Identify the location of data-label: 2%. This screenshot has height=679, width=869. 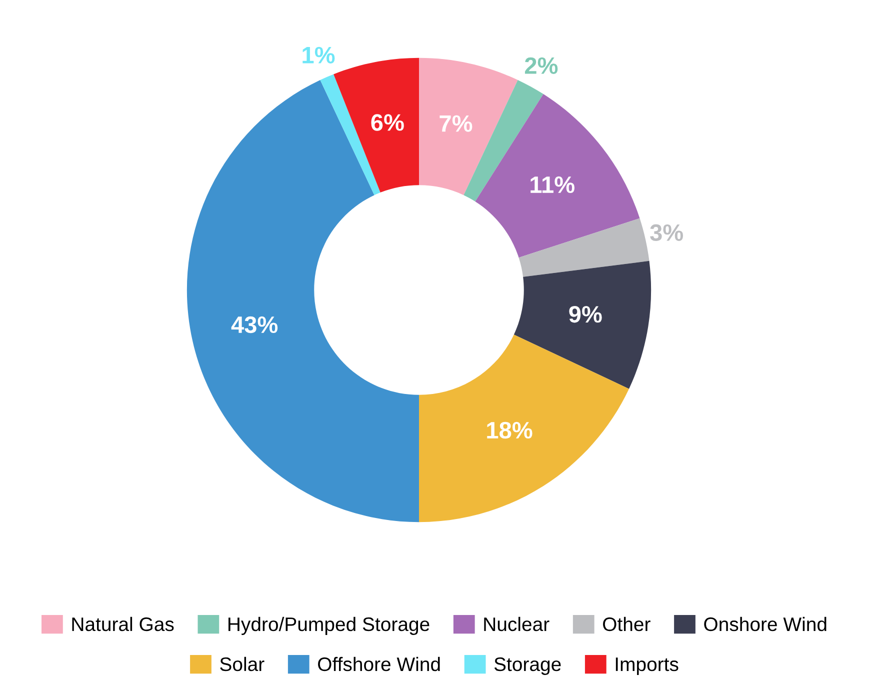
(541, 65).